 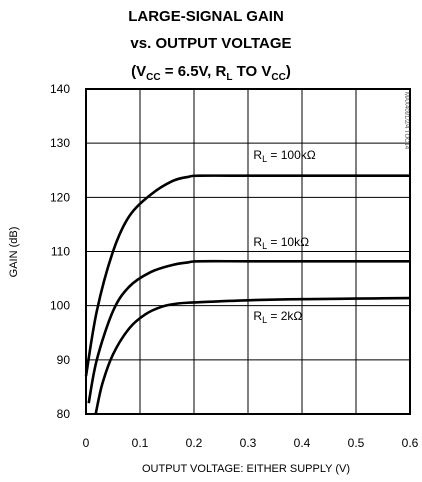 I want to click on title-vcc2-sub: CC, so click(x=278, y=77).